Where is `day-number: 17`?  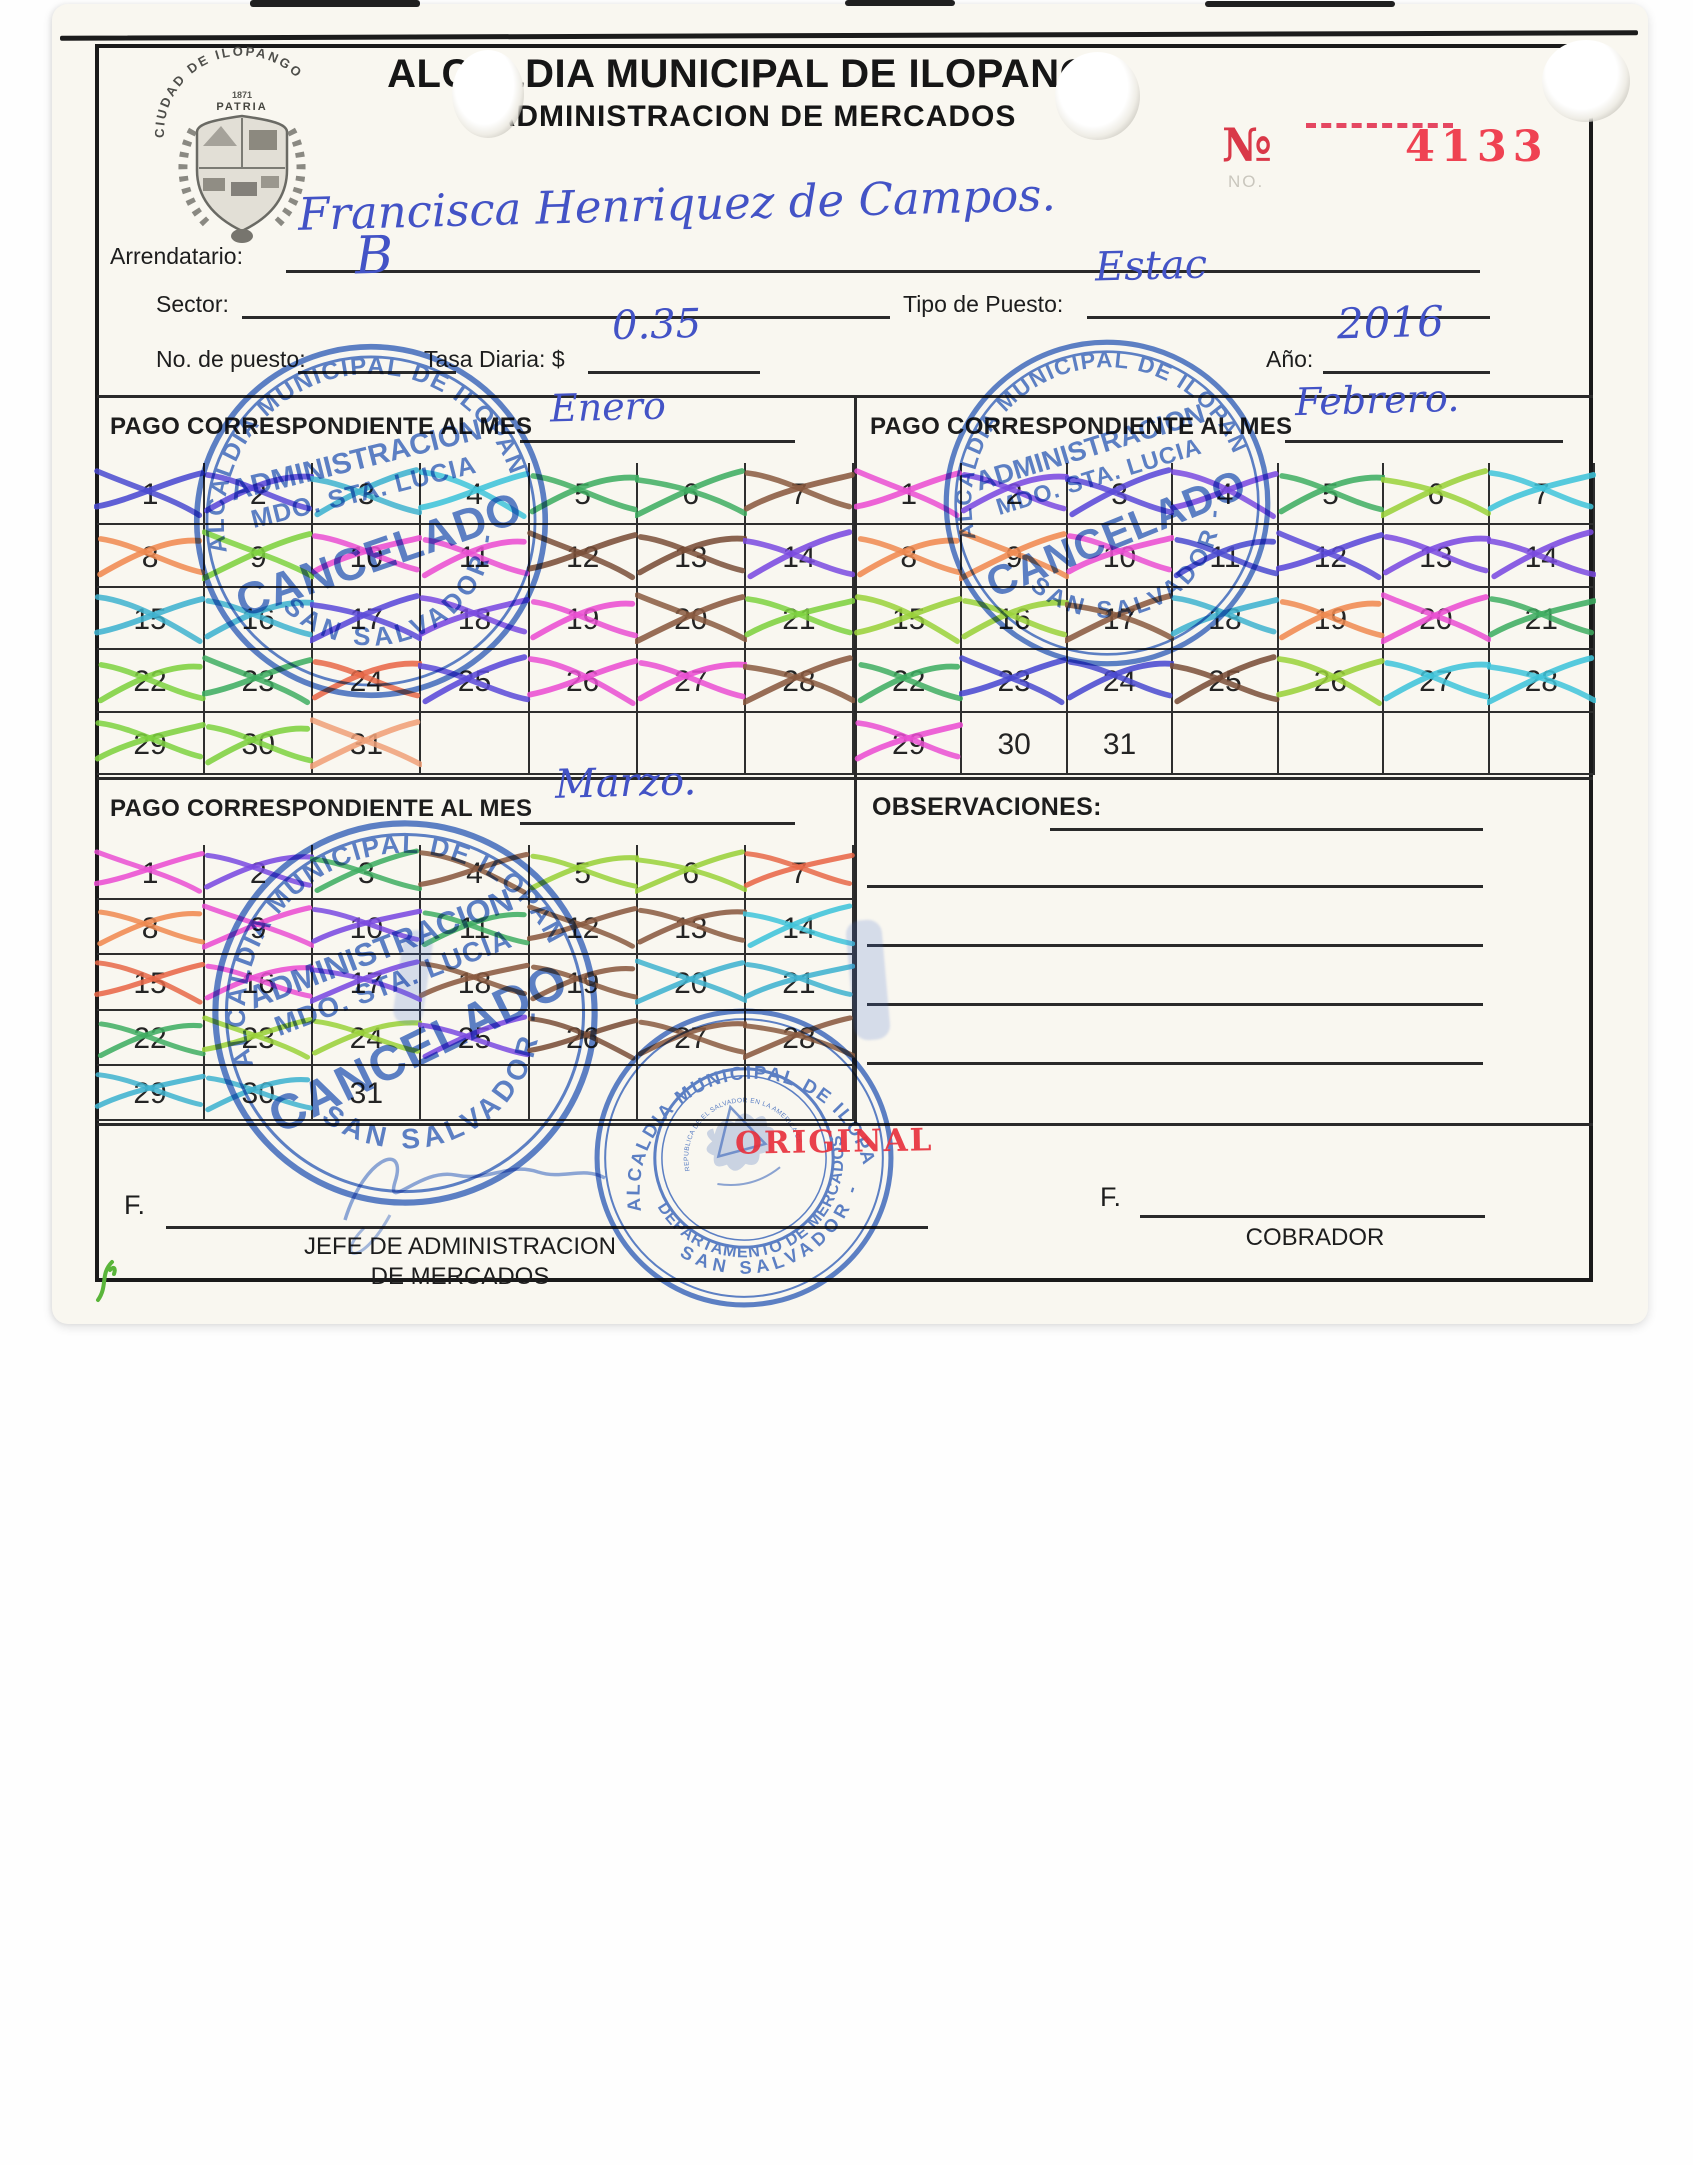 day-number: 17 is located at coordinates (366, 619).